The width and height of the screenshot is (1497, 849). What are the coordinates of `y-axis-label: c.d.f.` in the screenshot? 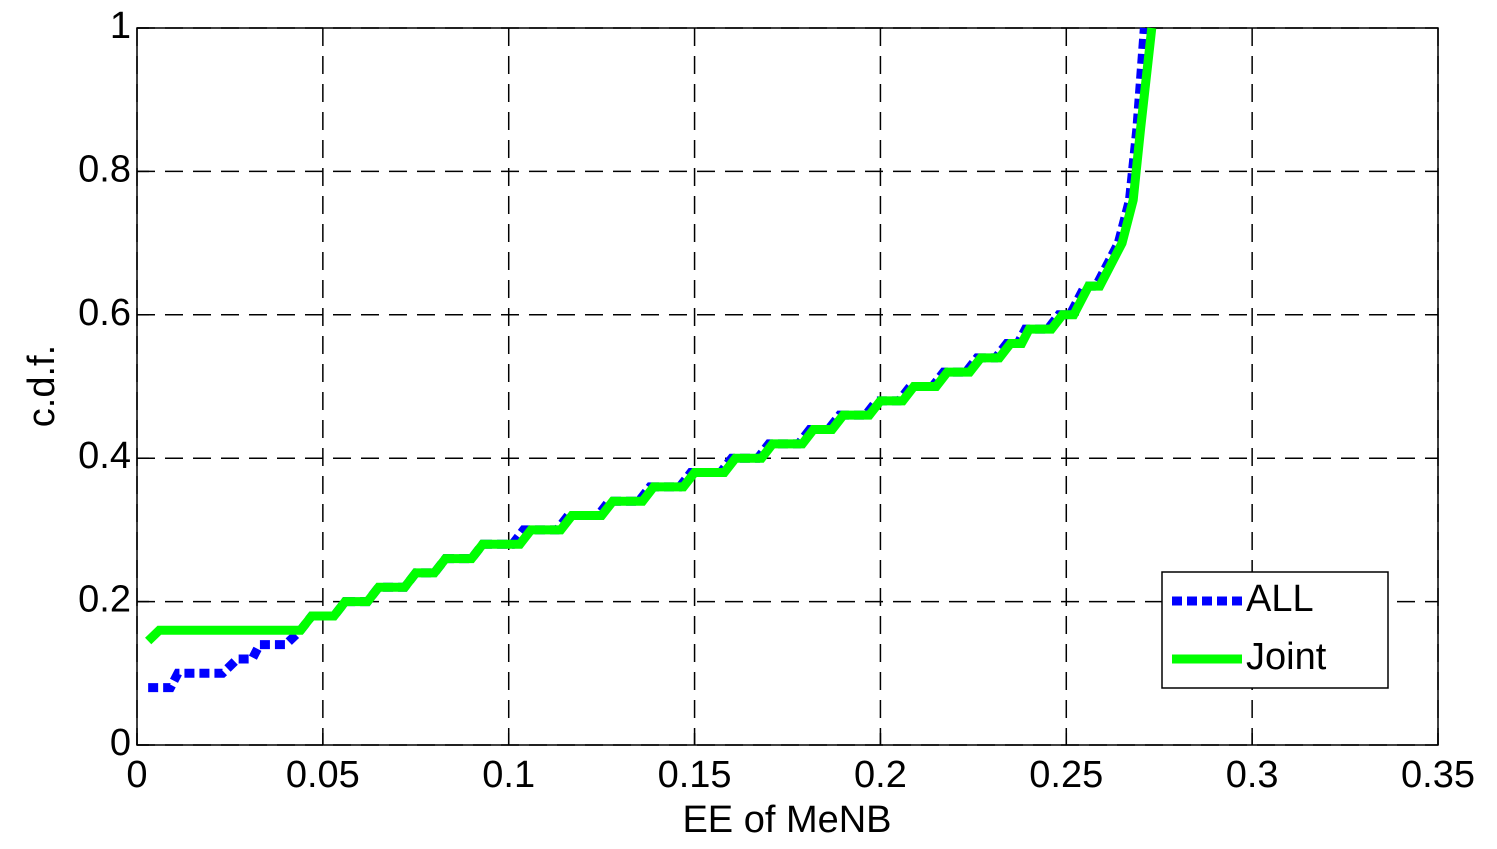 It's located at (42, 386).